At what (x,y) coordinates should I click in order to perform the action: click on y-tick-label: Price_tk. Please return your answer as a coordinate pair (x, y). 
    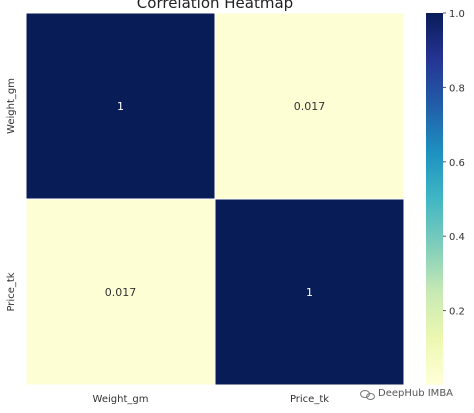
    Looking at the image, I should click on (11, 291).